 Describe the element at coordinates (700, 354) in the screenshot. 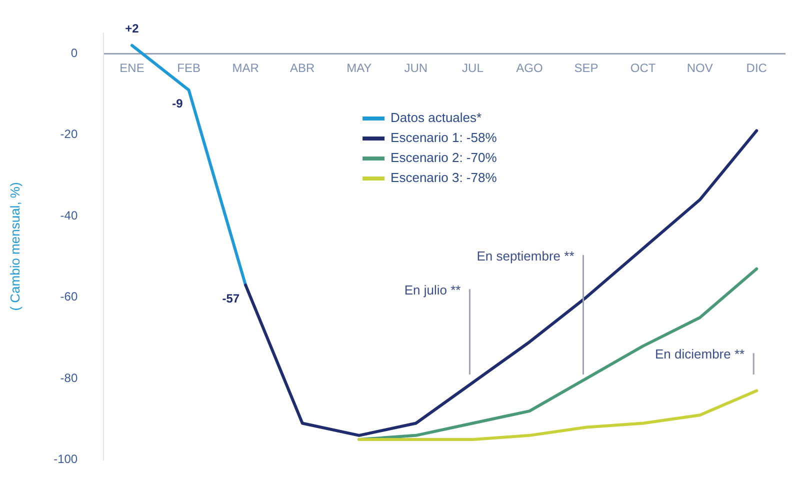

I see `ref-line-label: En diciembre **` at that location.